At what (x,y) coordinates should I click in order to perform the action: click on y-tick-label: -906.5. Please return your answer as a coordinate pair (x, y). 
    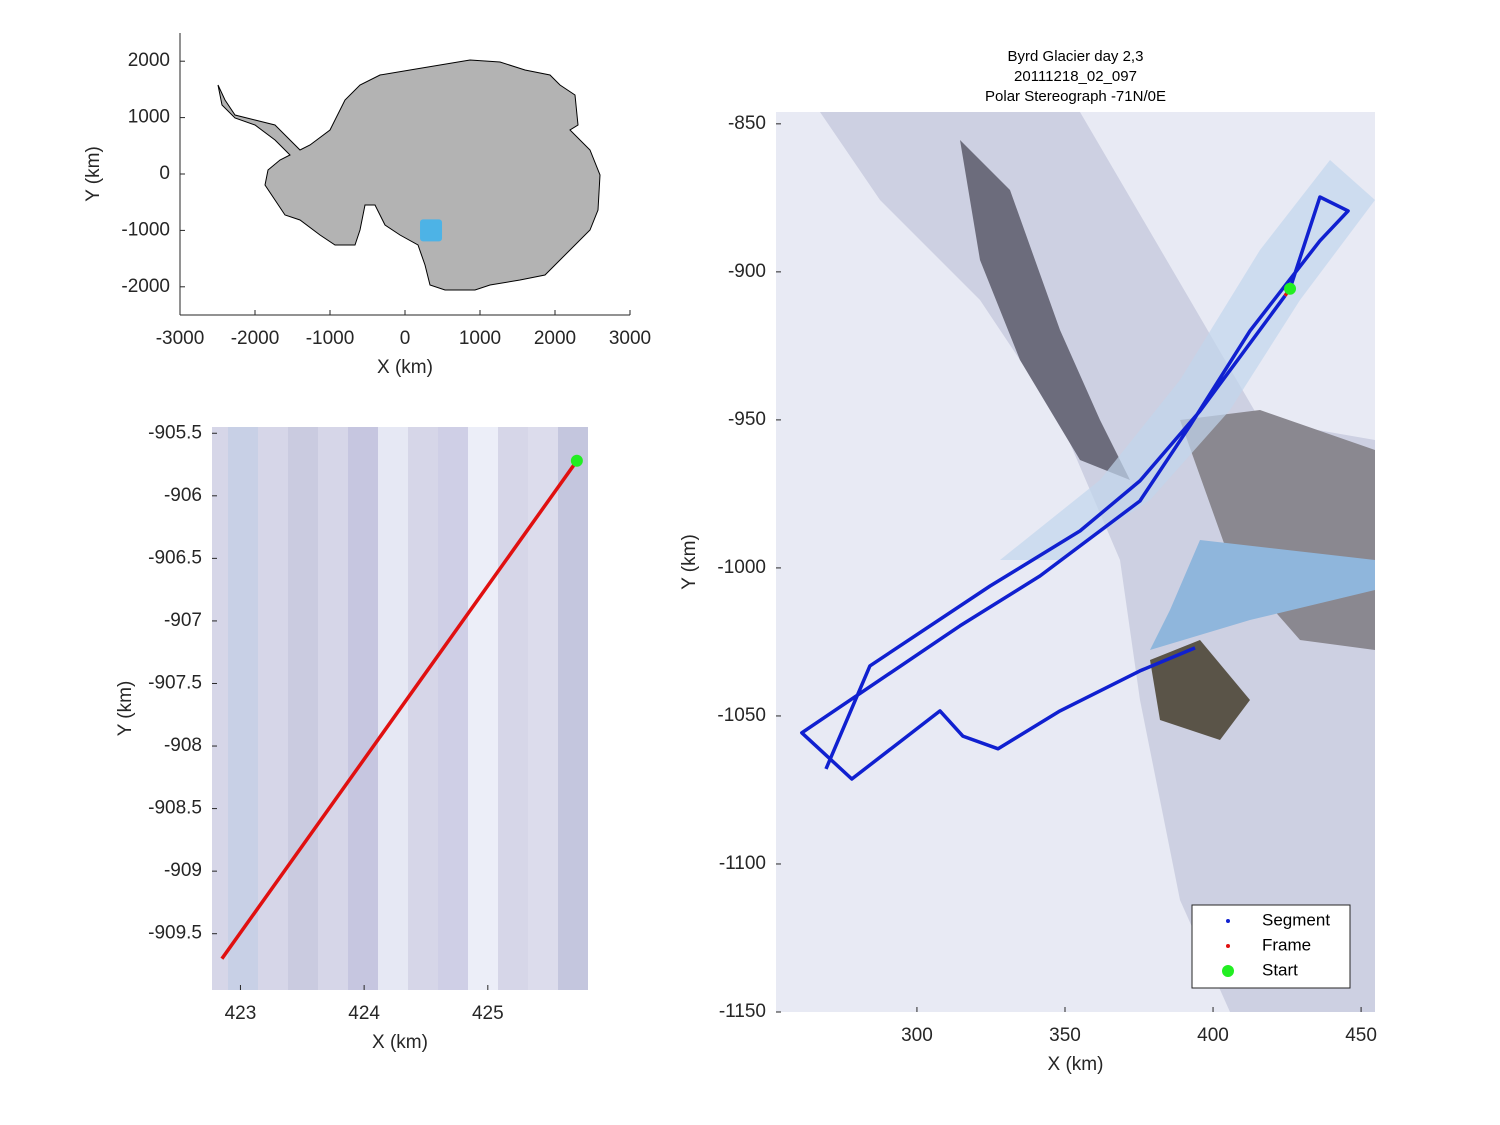
    Looking at the image, I should click on (175, 557).